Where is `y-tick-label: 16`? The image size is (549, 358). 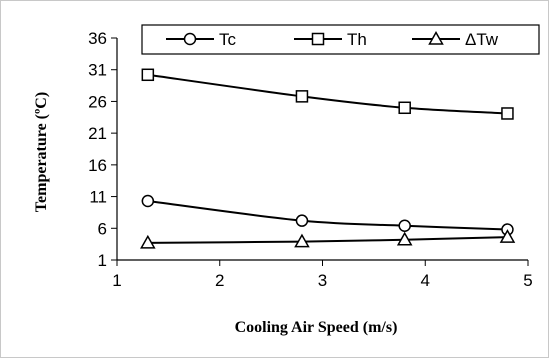
y-tick-label: 16 is located at coordinates (97, 165).